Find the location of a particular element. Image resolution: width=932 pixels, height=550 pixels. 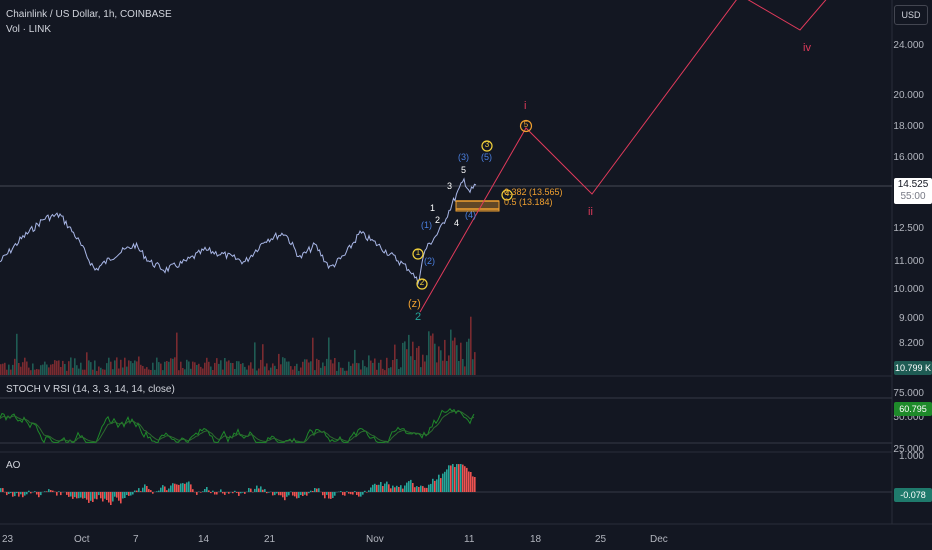

current-price-tag: 14.525 55:00 is located at coordinates (913, 191).